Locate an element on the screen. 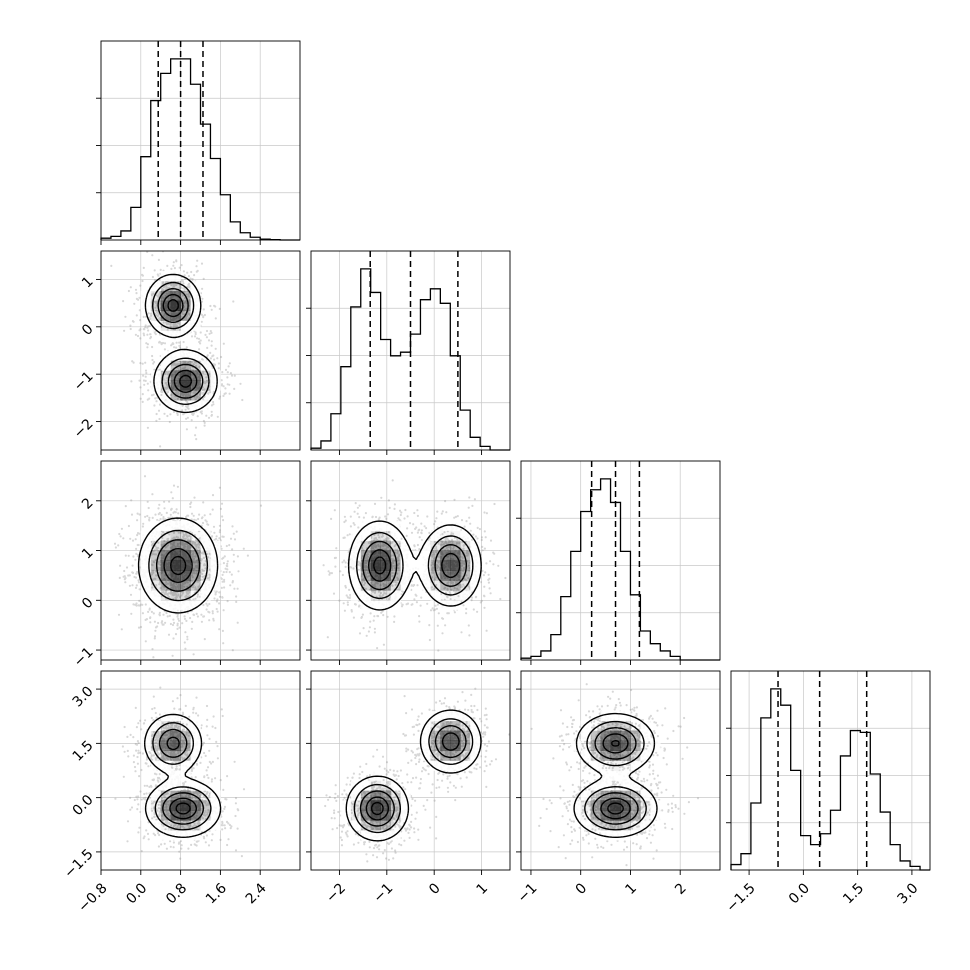 The width and height of the screenshot is (970, 970). x-tick-label: 1 is located at coordinates (631, 889).